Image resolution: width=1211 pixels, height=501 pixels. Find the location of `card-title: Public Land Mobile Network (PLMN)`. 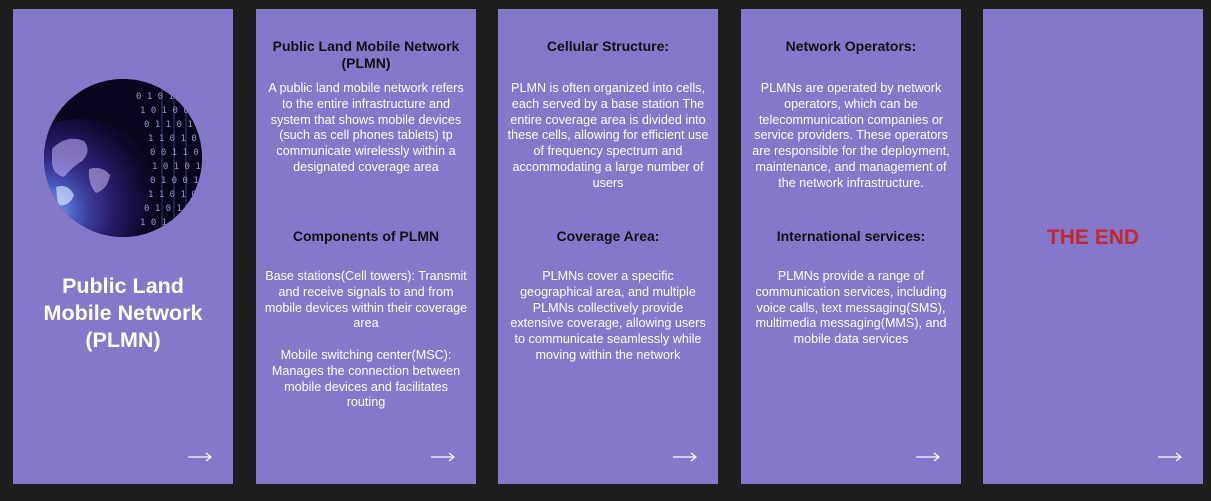

card-title: Public Land Mobile Network (PLMN) is located at coordinates (123, 313).